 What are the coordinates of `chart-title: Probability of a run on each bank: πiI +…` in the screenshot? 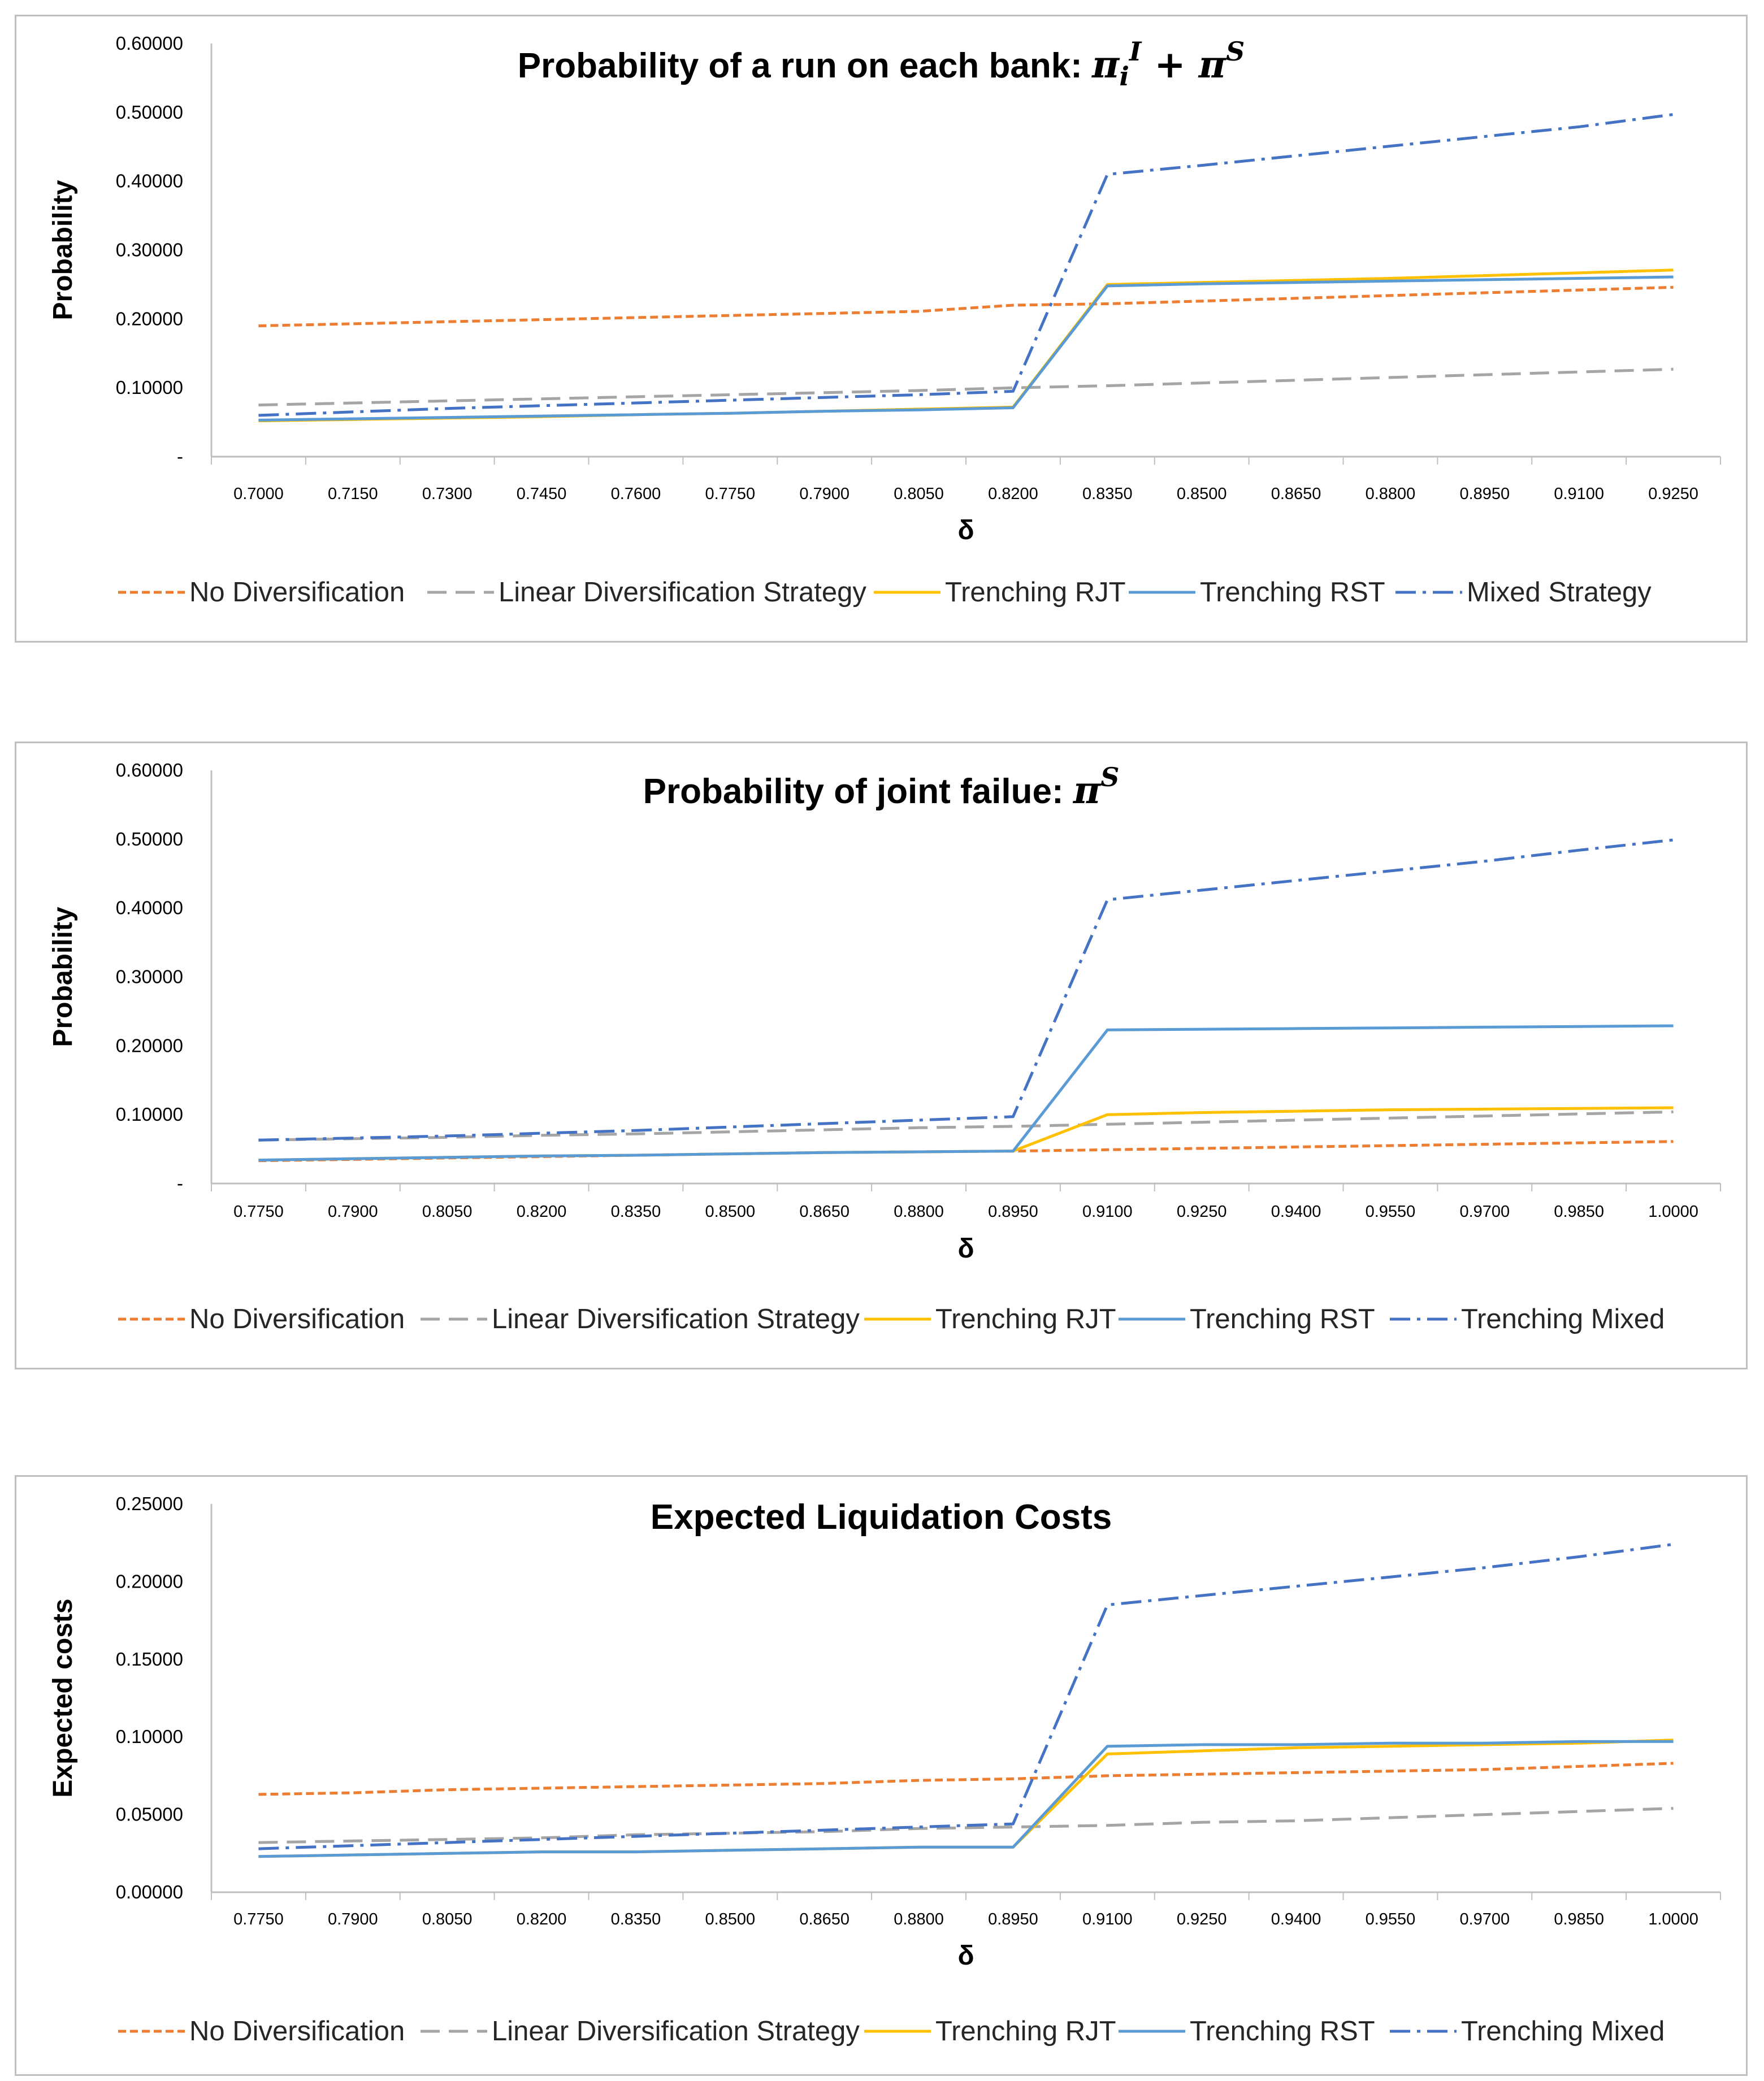 It's located at (881, 64).